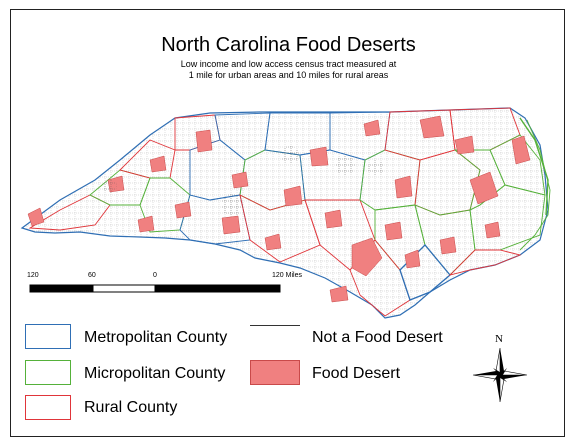  Describe the element at coordinates (499, 339) in the screenshot. I see `north-label: N` at that location.